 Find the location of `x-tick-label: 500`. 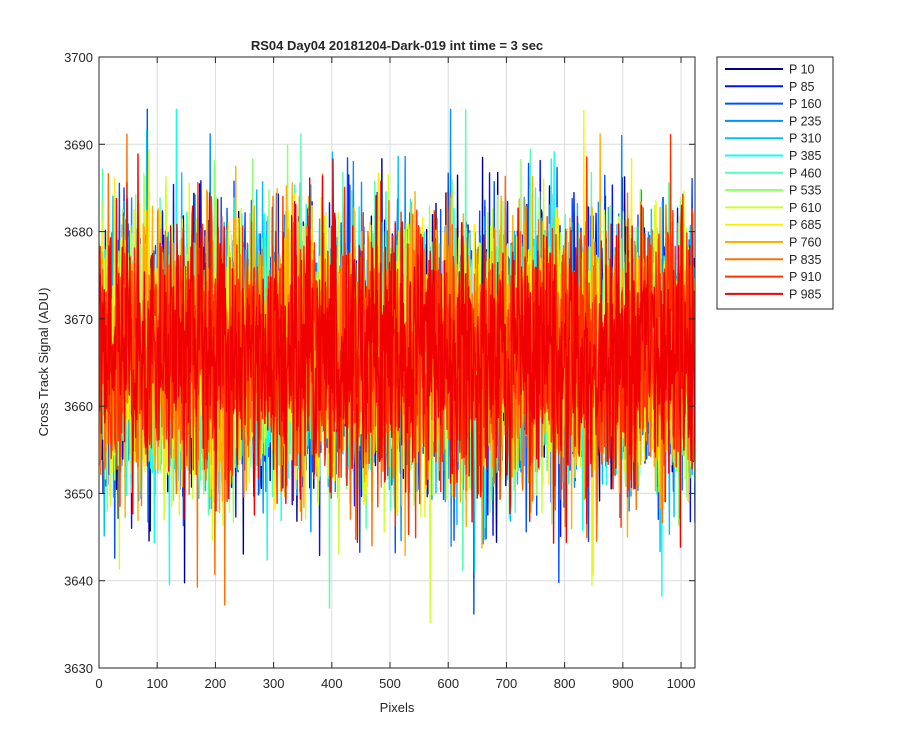

x-tick-label: 500 is located at coordinates (390, 683).